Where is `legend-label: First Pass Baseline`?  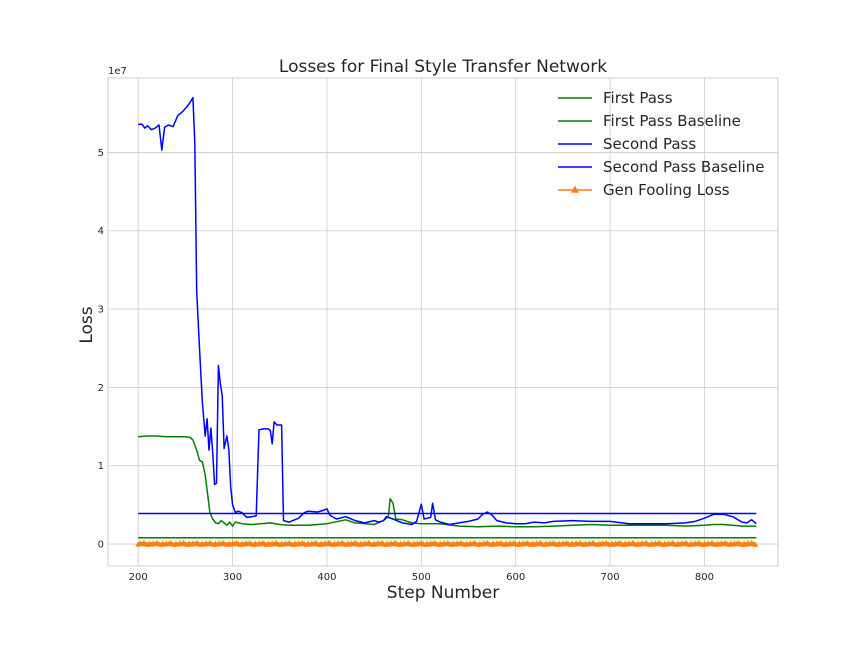
legend-label: First Pass Baseline is located at coordinates (672, 121).